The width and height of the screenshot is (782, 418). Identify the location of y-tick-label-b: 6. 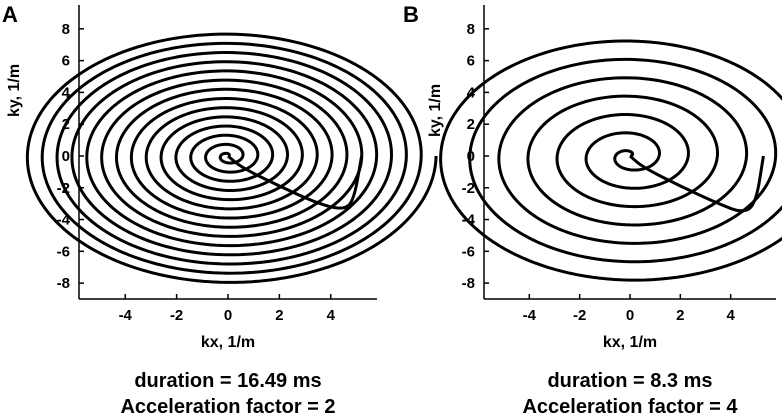
(471, 61).